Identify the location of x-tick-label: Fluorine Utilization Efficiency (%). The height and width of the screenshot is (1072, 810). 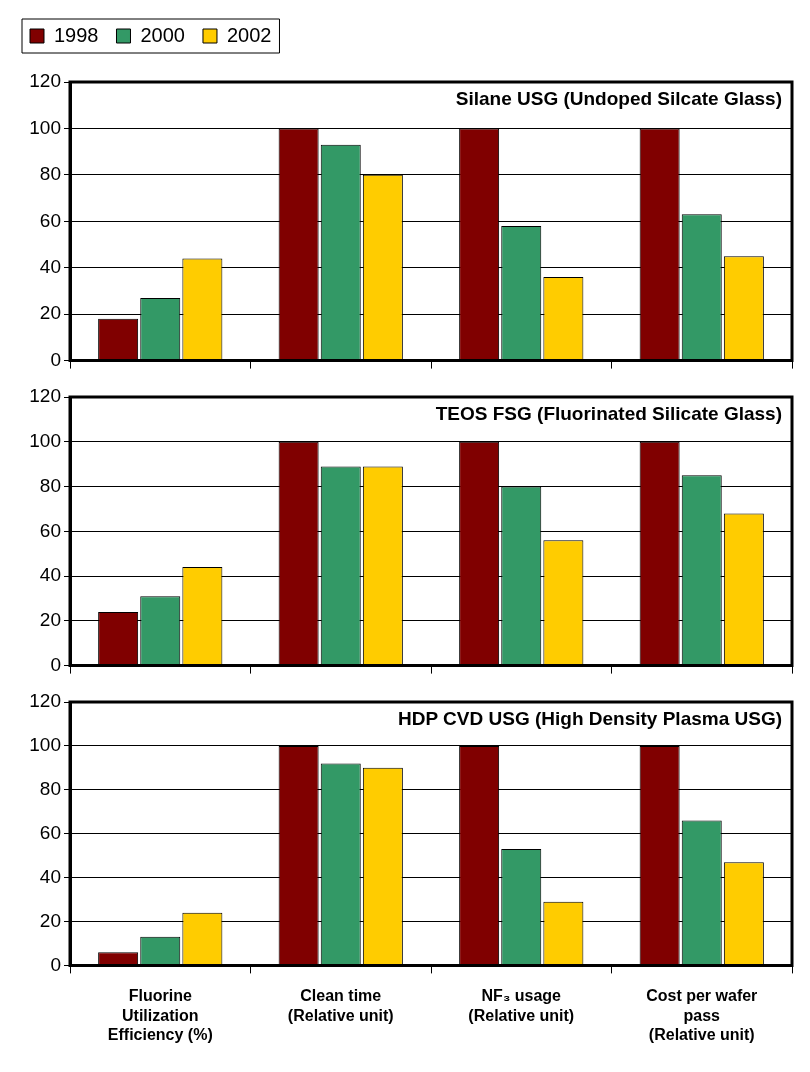
(160, 1015).